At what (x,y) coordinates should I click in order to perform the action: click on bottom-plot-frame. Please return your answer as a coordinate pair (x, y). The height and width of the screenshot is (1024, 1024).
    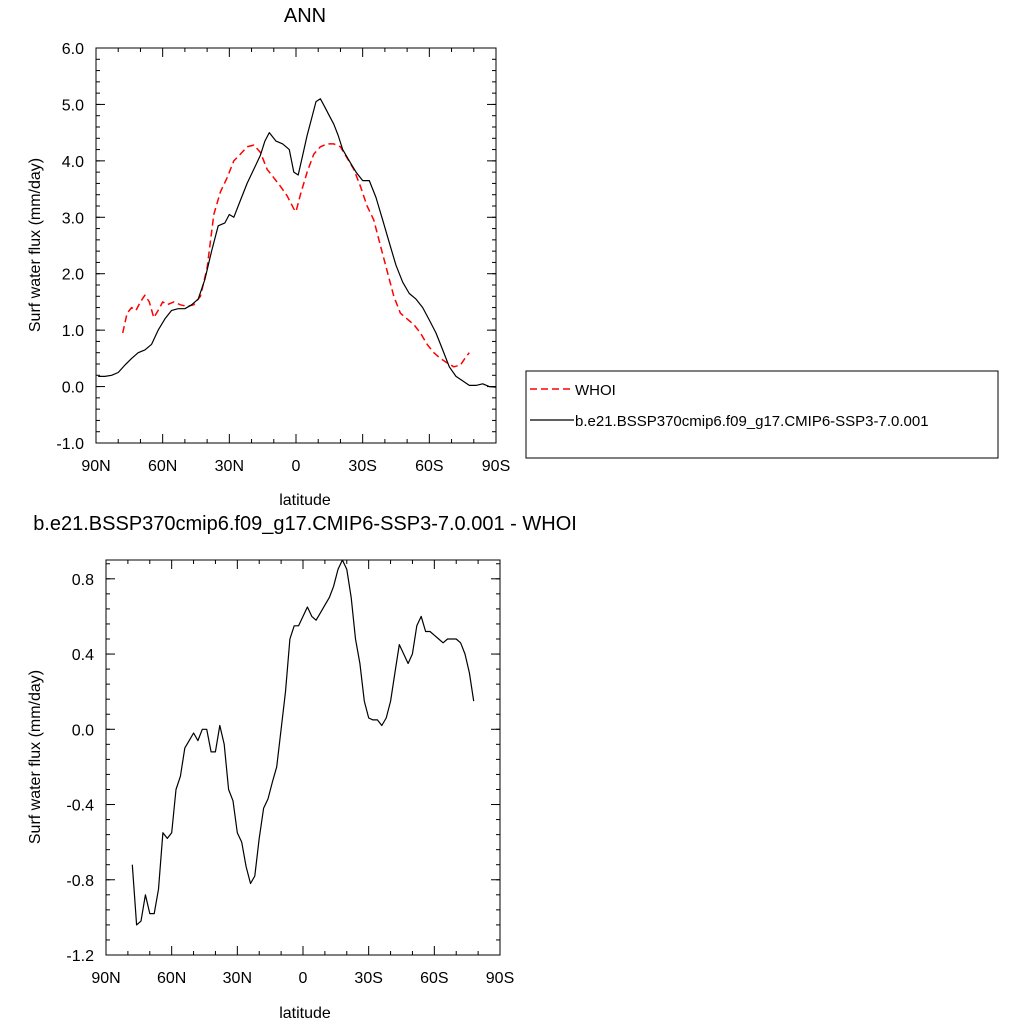
    Looking at the image, I should click on (303, 757).